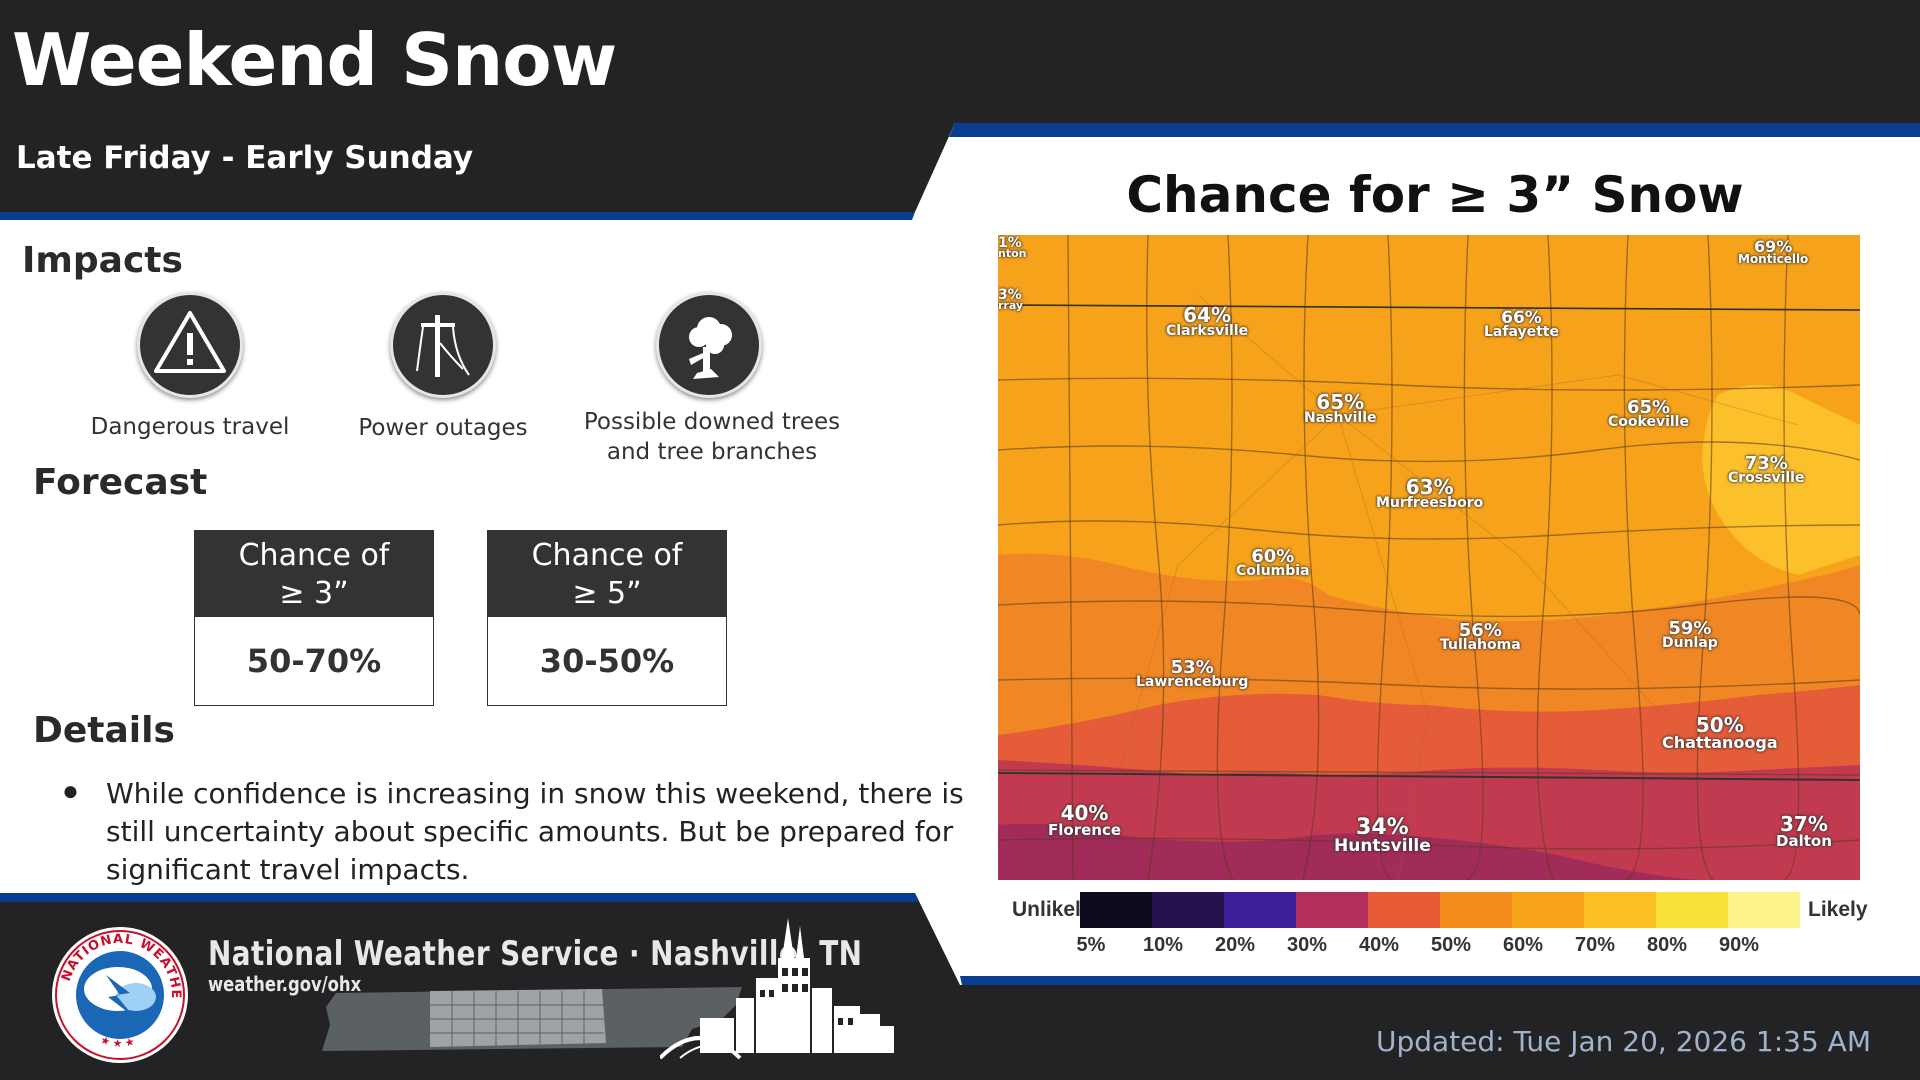 The width and height of the screenshot is (1920, 1080). I want to click on city-pct: 34%, so click(1382, 827).